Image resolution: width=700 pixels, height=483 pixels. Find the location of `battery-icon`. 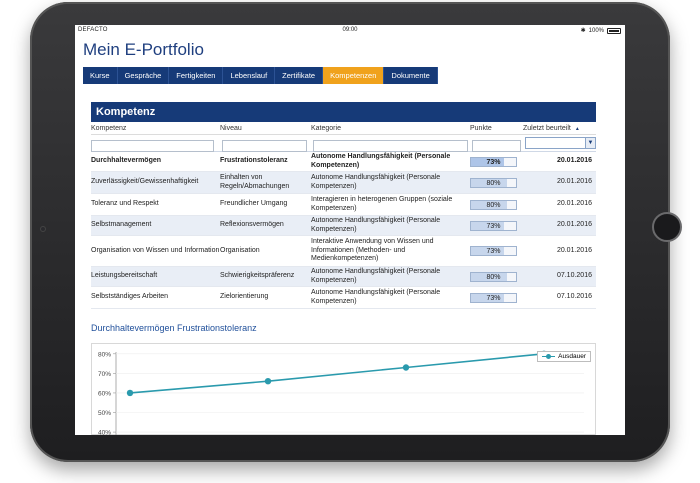

battery-icon is located at coordinates (614, 30).